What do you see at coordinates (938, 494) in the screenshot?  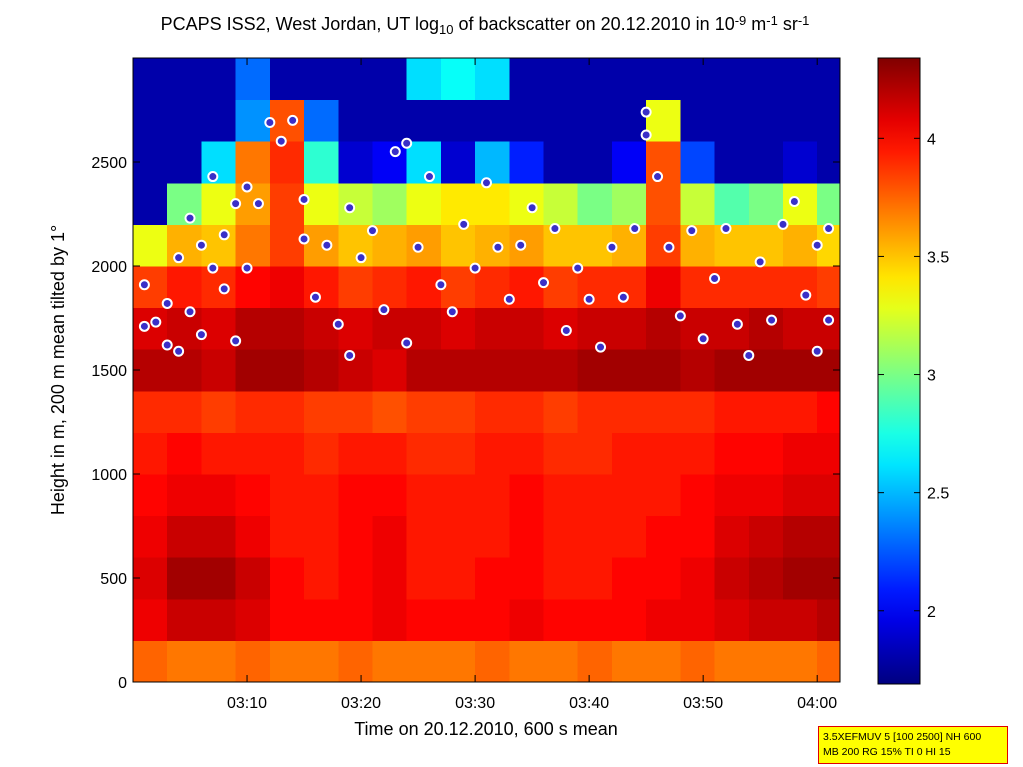 I see `colorbar-tick-label: 2.5` at bounding box center [938, 494].